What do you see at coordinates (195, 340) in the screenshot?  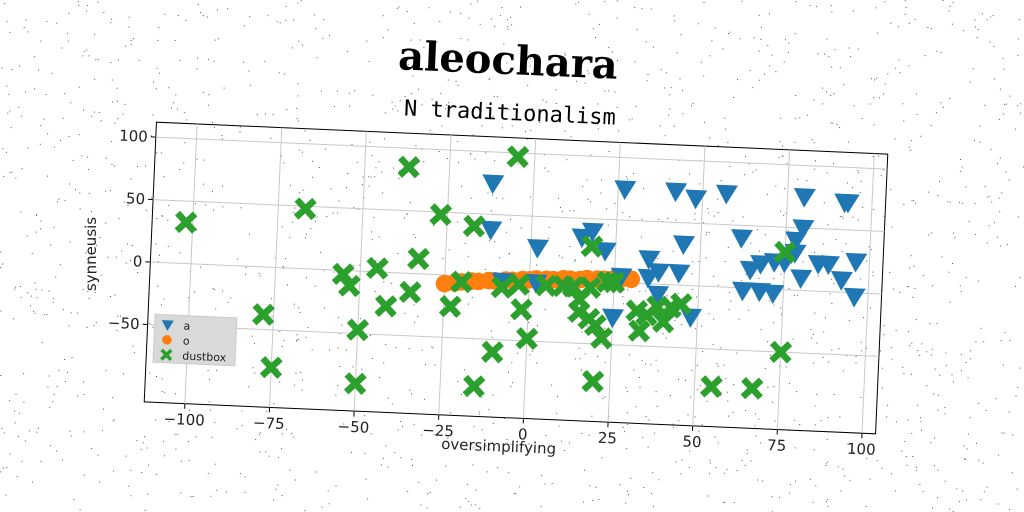 I see `legend-box` at bounding box center [195, 340].